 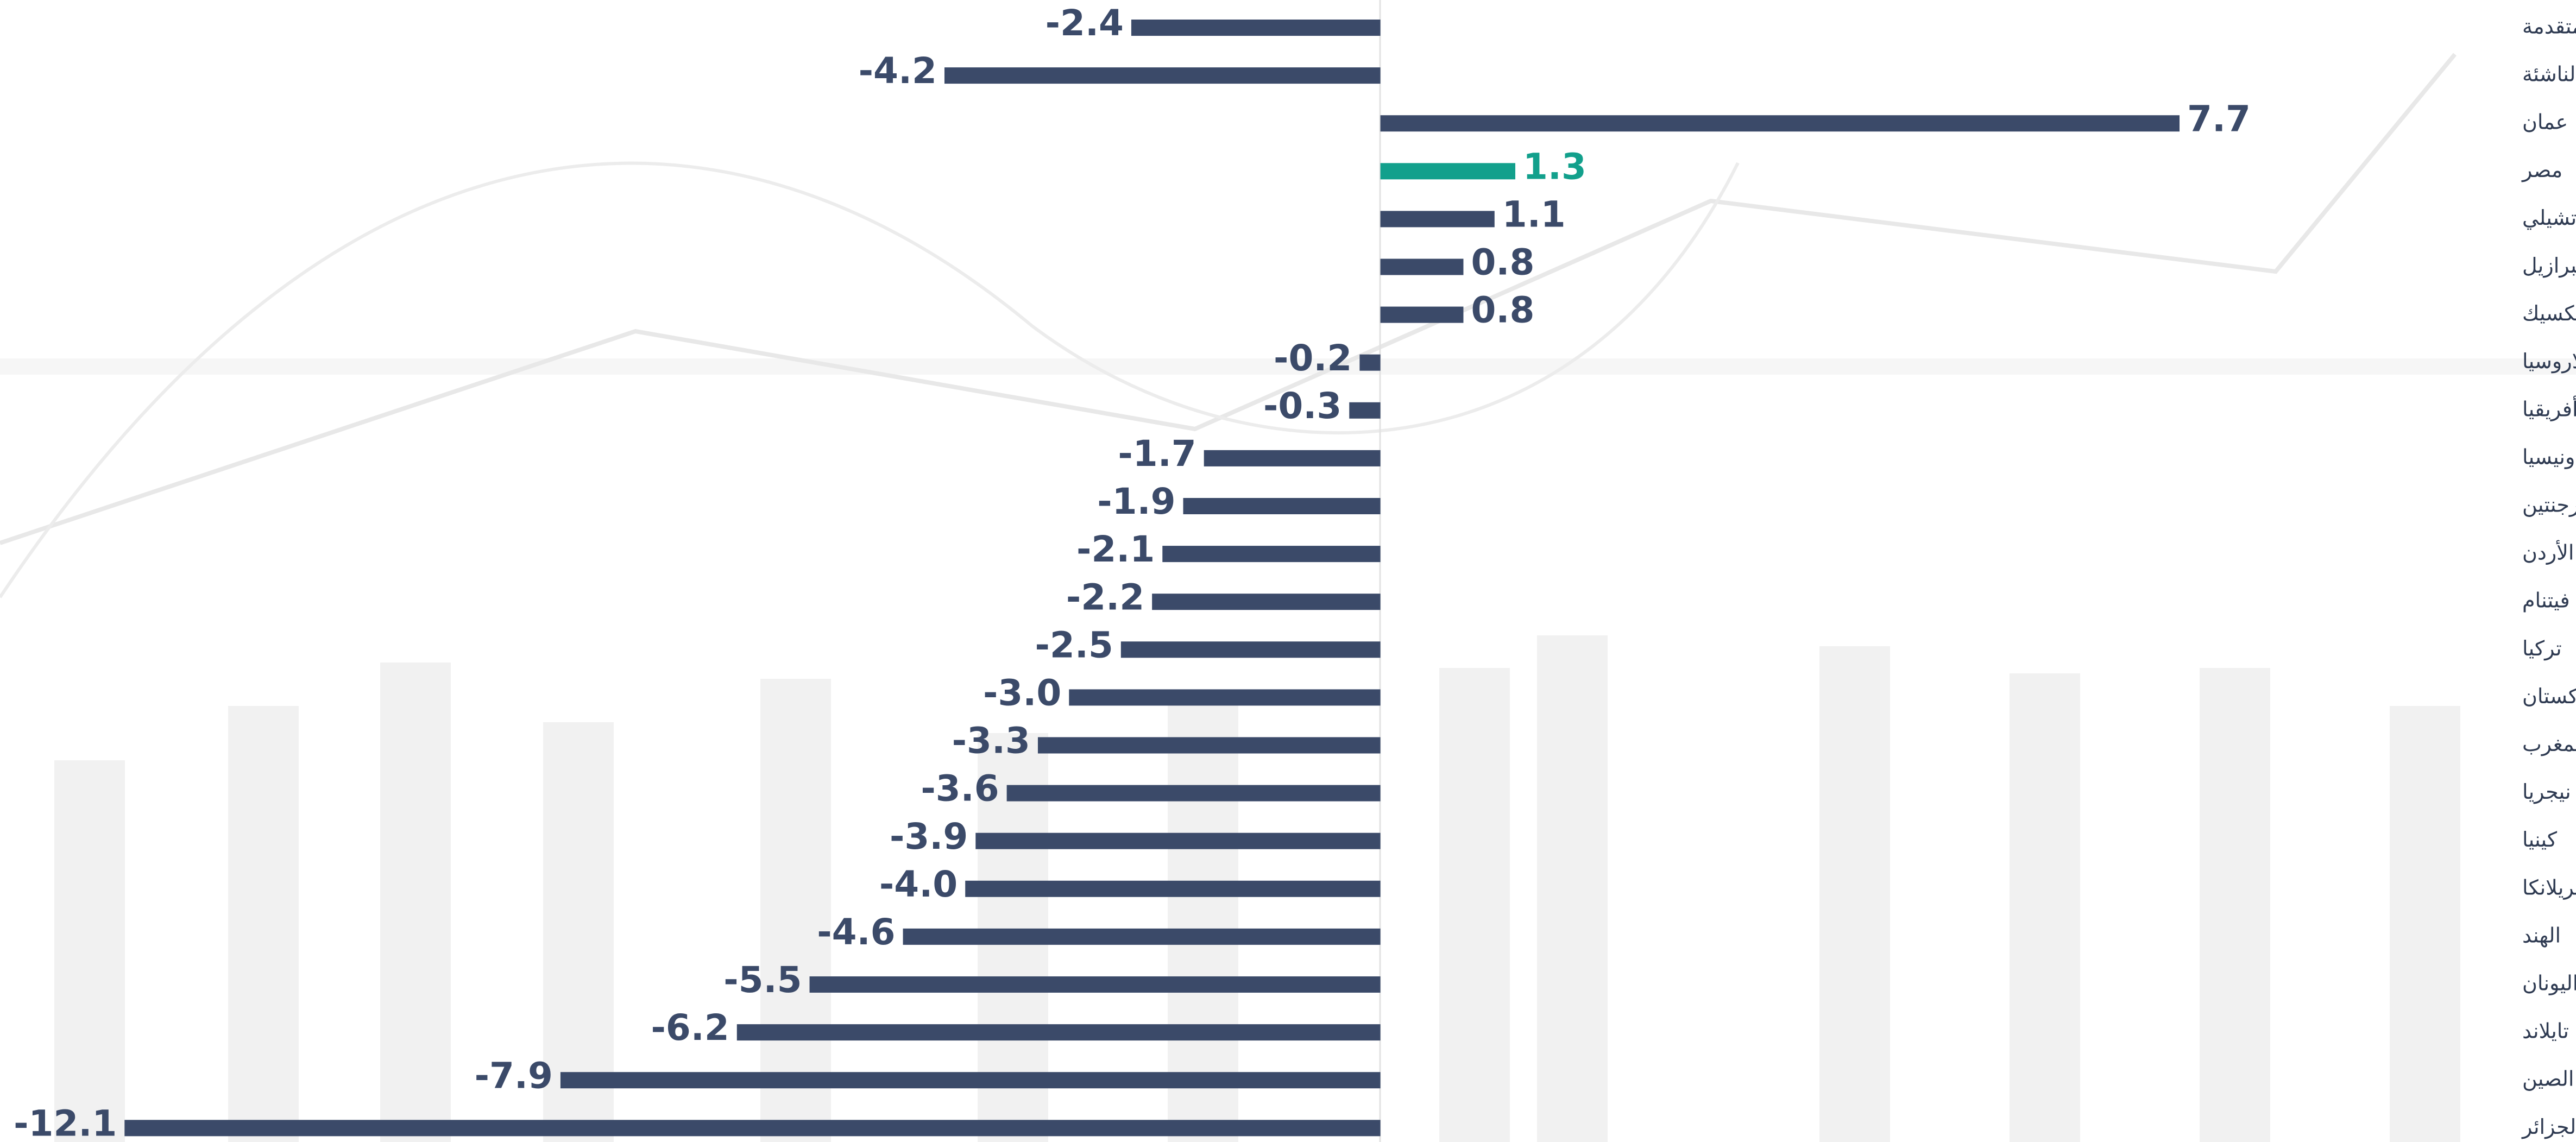 What do you see at coordinates (1115, 549) in the screenshot?
I see `value-label: -2.1` at bounding box center [1115, 549].